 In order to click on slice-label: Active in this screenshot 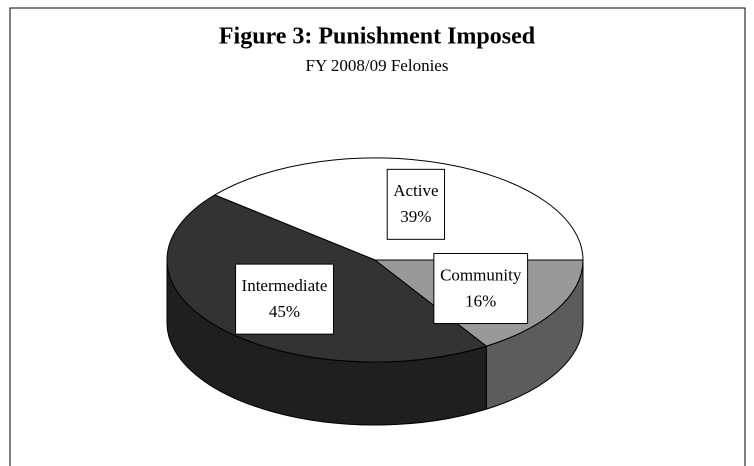, I will do `click(415, 190)`.